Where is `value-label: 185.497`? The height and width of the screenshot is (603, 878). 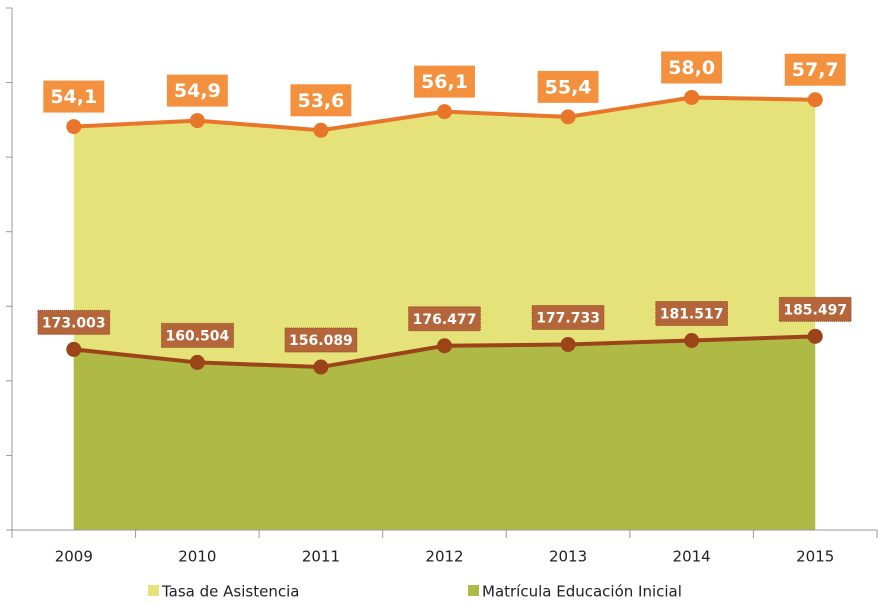 value-label: 185.497 is located at coordinates (815, 310).